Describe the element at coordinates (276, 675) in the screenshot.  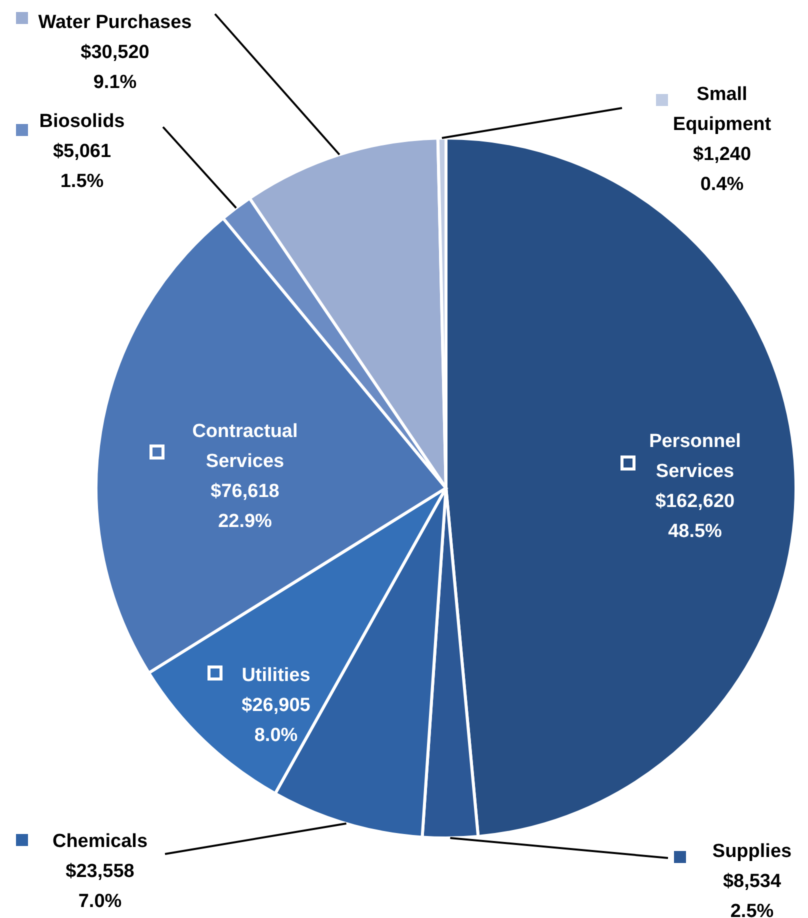
I see `slice-label: Utilities` at that location.